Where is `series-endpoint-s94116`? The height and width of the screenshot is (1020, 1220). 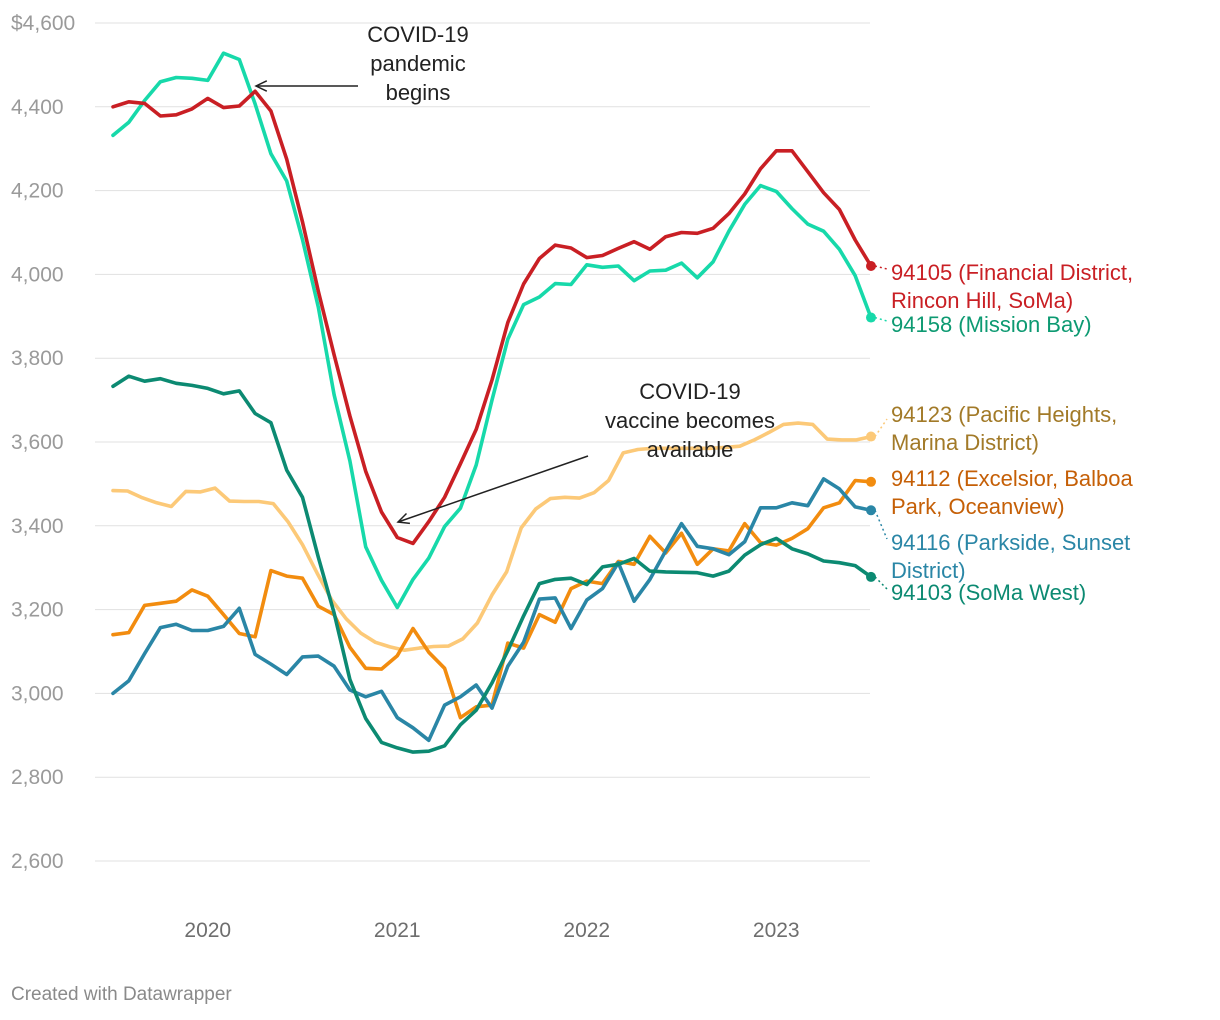
series-endpoint-s94116 is located at coordinates (871, 510).